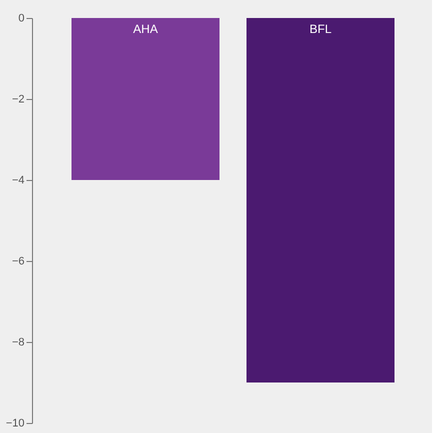 This screenshot has height=433, width=438. What do you see at coordinates (320, 29) in the screenshot?
I see `x-tick-label: BFL` at bounding box center [320, 29].